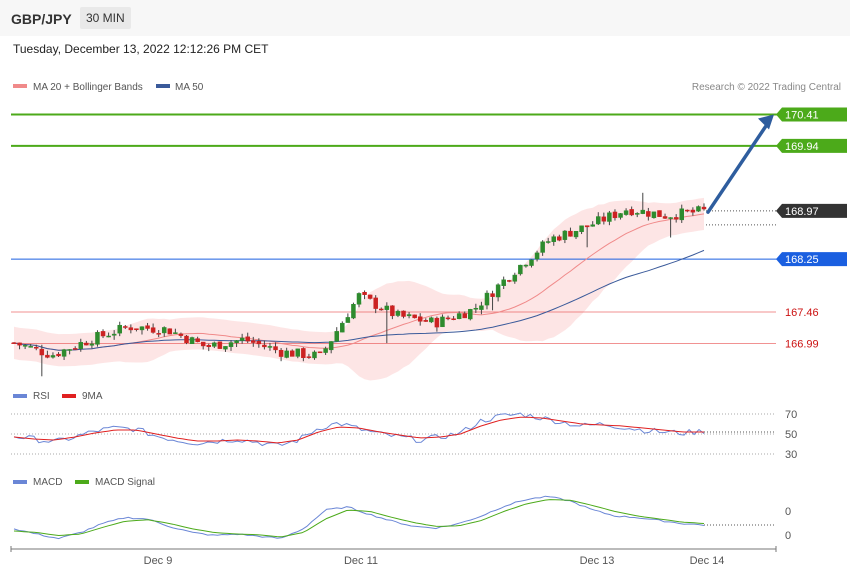 This screenshot has height=576, width=850. I want to click on x-tick-label: Dec 14, so click(707, 561).